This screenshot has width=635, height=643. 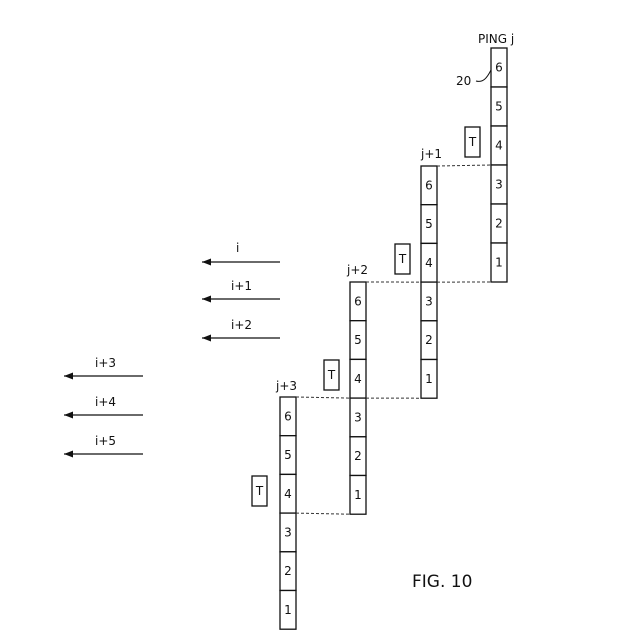 What do you see at coordinates (463, 81) in the screenshot?
I see `reference-numeral: 20` at bounding box center [463, 81].